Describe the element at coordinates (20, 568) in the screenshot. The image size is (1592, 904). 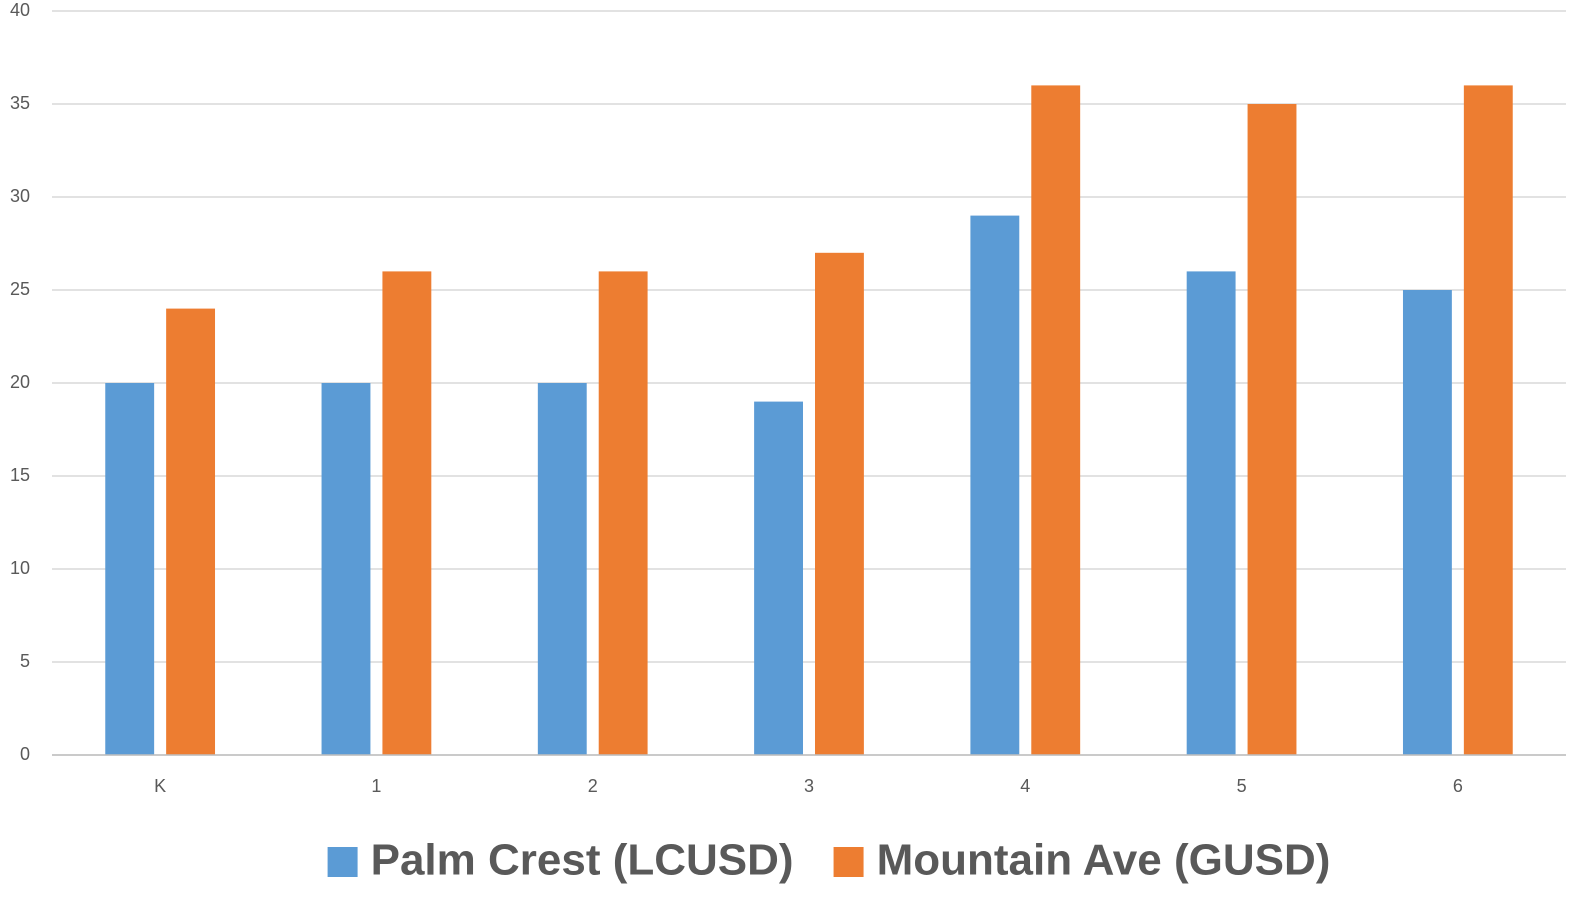
I see `y-tick-label: 10` at that location.